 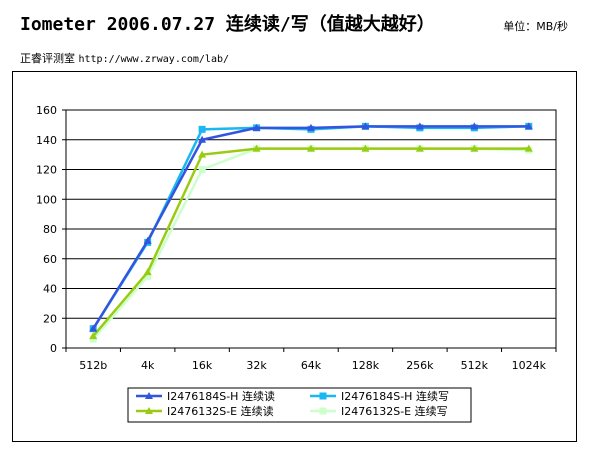 I want to click on legend-label: I2476184S-H 连续写, so click(x=395, y=396).